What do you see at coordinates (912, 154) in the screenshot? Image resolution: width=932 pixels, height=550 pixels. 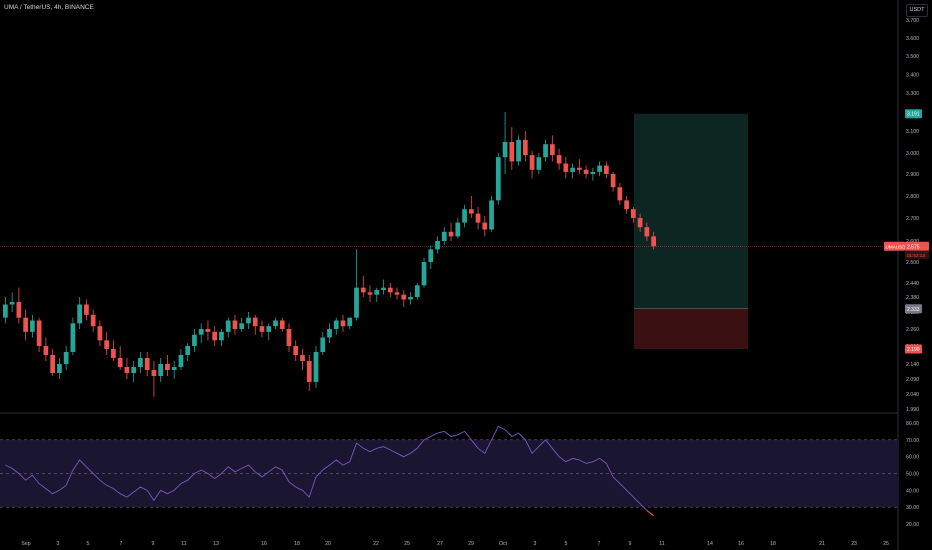 I see `y-tick-label: 3.000` at bounding box center [912, 154].